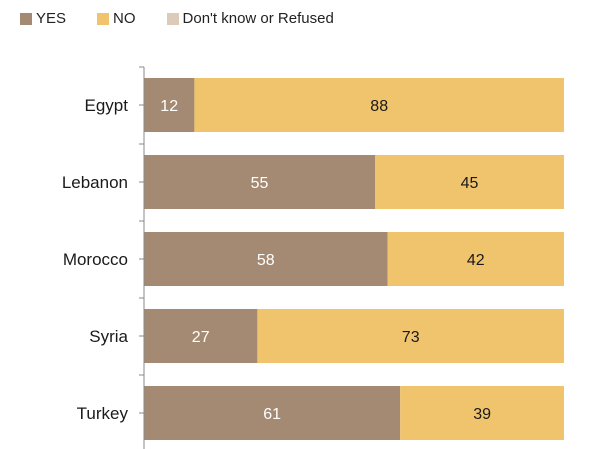 The height and width of the screenshot is (449, 594). I want to click on bar-egypt-no, so click(379, 105).